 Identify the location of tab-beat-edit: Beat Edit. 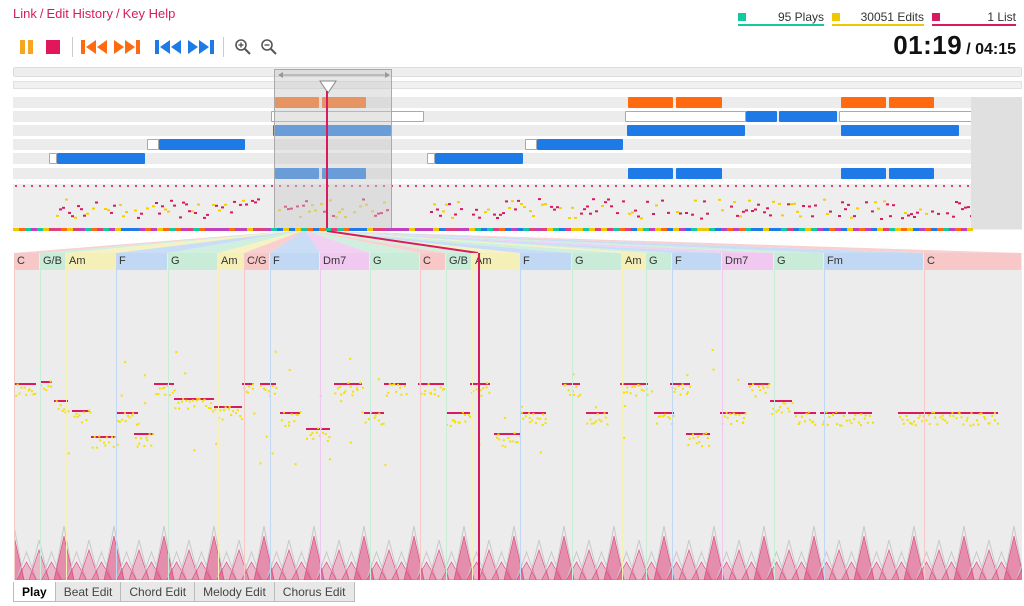
(88, 592).